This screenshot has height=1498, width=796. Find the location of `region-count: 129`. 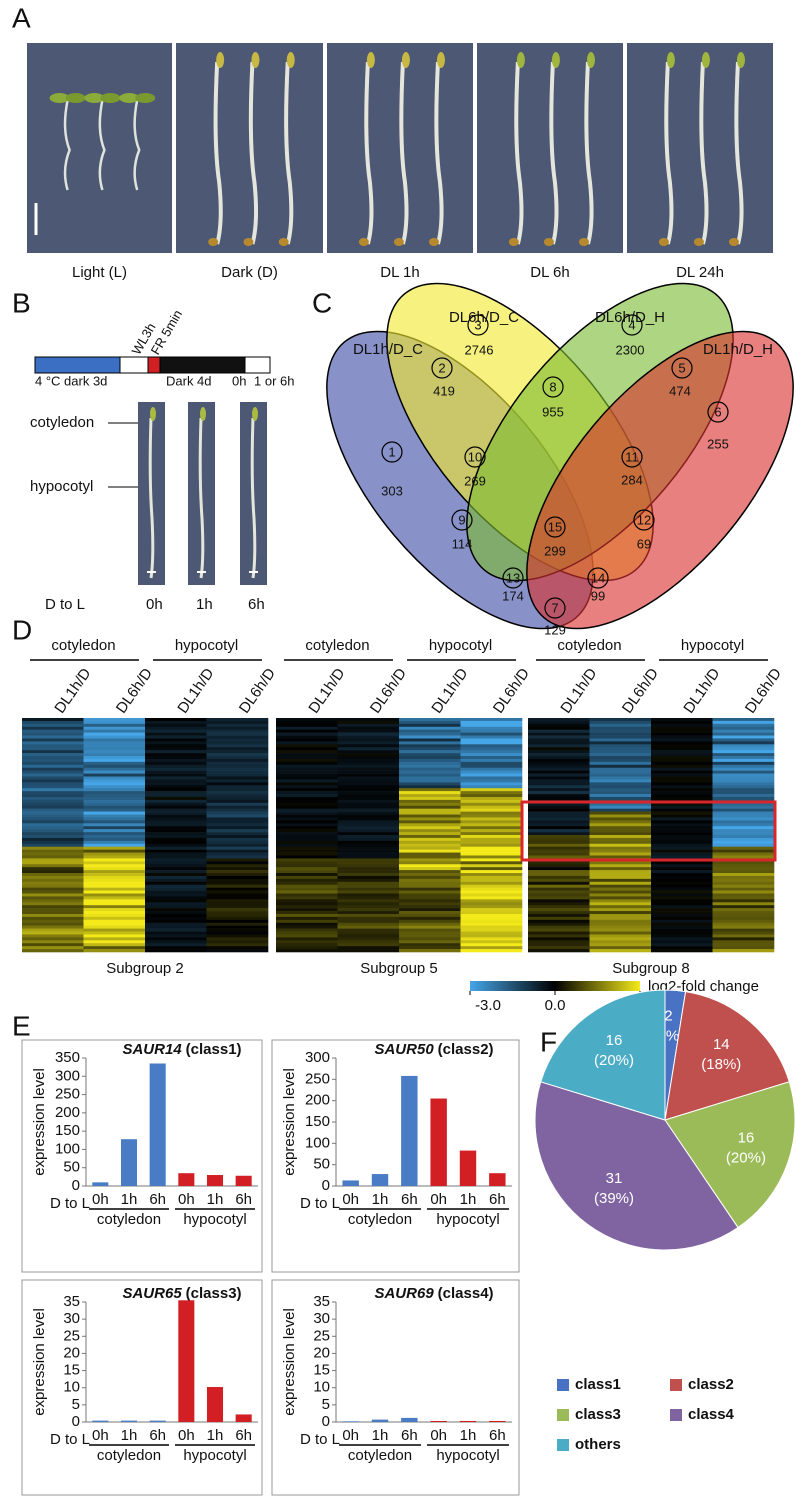

region-count: 129 is located at coordinates (555, 629).